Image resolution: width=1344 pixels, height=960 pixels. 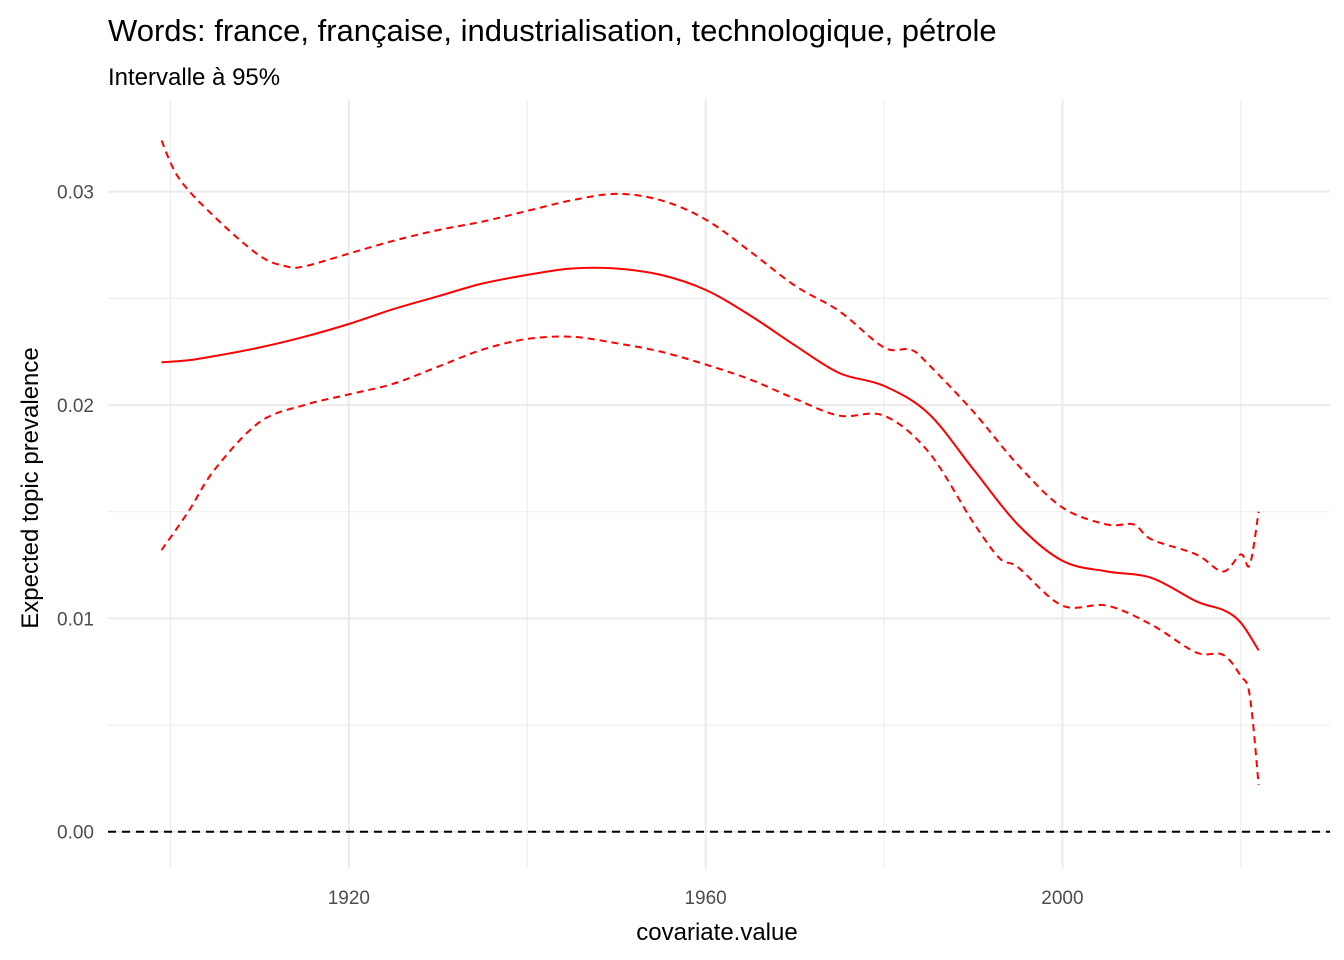 I want to click on y-tick-label: 0.02, so click(x=75, y=406).